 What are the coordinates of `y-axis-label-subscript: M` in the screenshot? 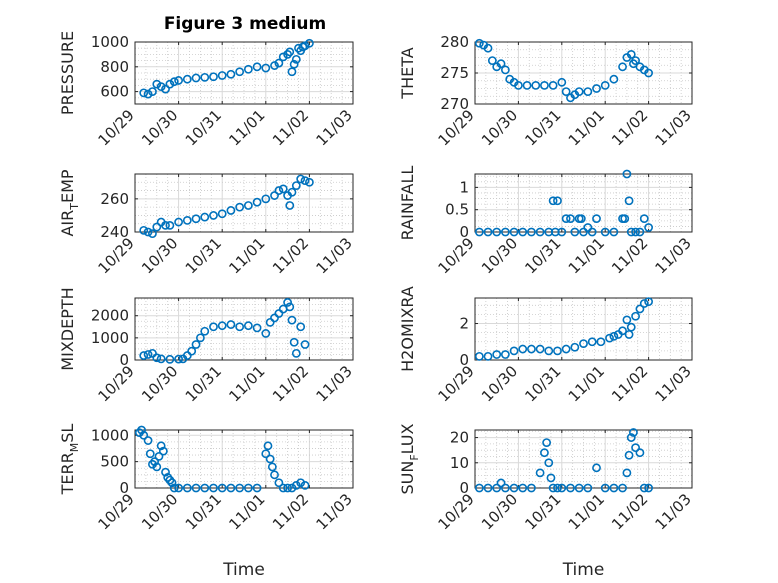 It's located at (74, 448).